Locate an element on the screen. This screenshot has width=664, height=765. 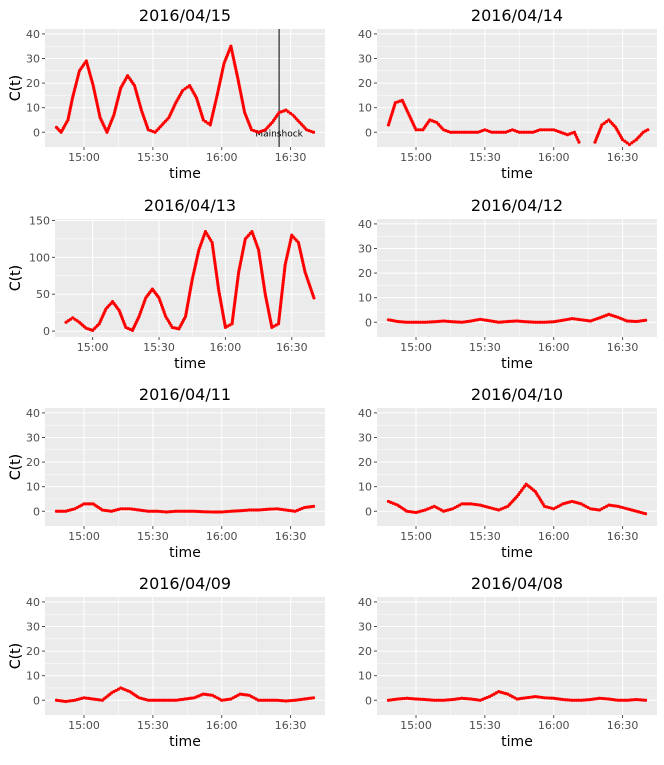
y-axis-label: C(t) is located at coordinates (16, 467).